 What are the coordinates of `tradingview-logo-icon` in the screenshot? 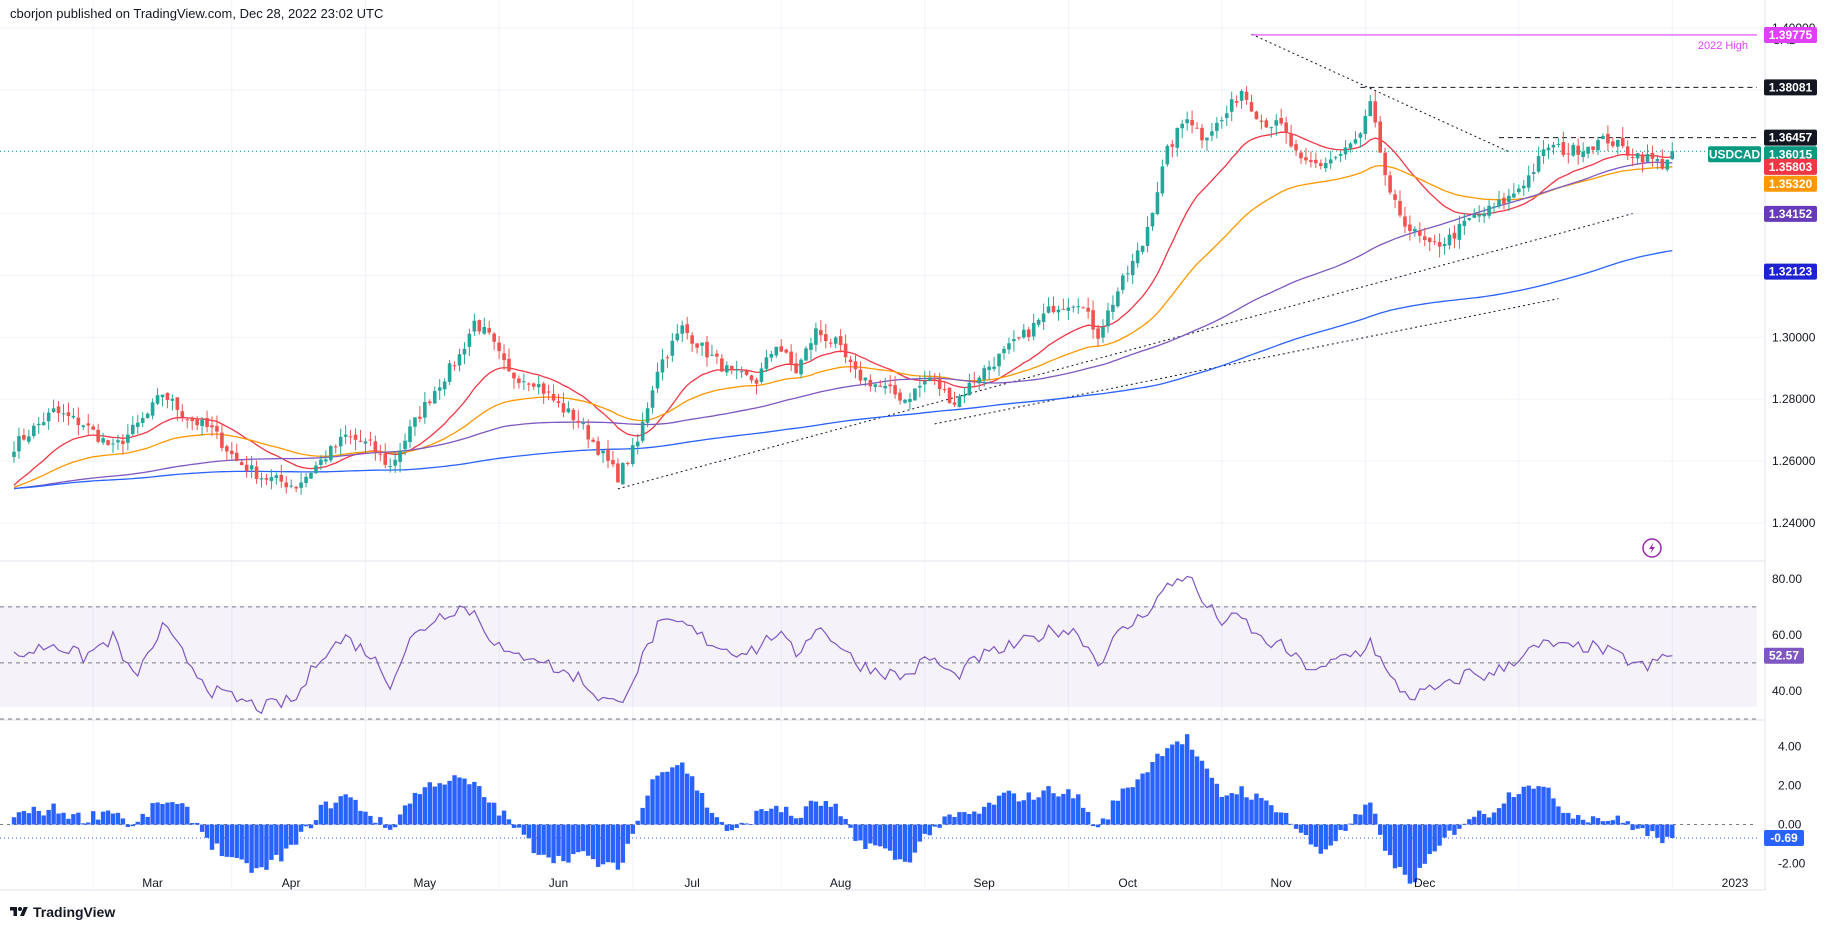 It's located at (19, 911).